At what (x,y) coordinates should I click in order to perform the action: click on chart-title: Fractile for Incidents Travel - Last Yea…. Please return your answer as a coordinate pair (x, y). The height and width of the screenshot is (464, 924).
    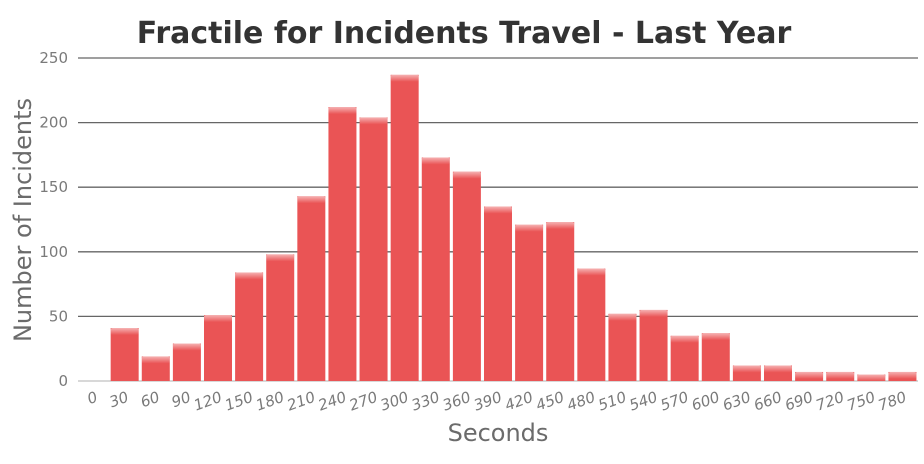
    Looking at the image, I should click on (464, 33).